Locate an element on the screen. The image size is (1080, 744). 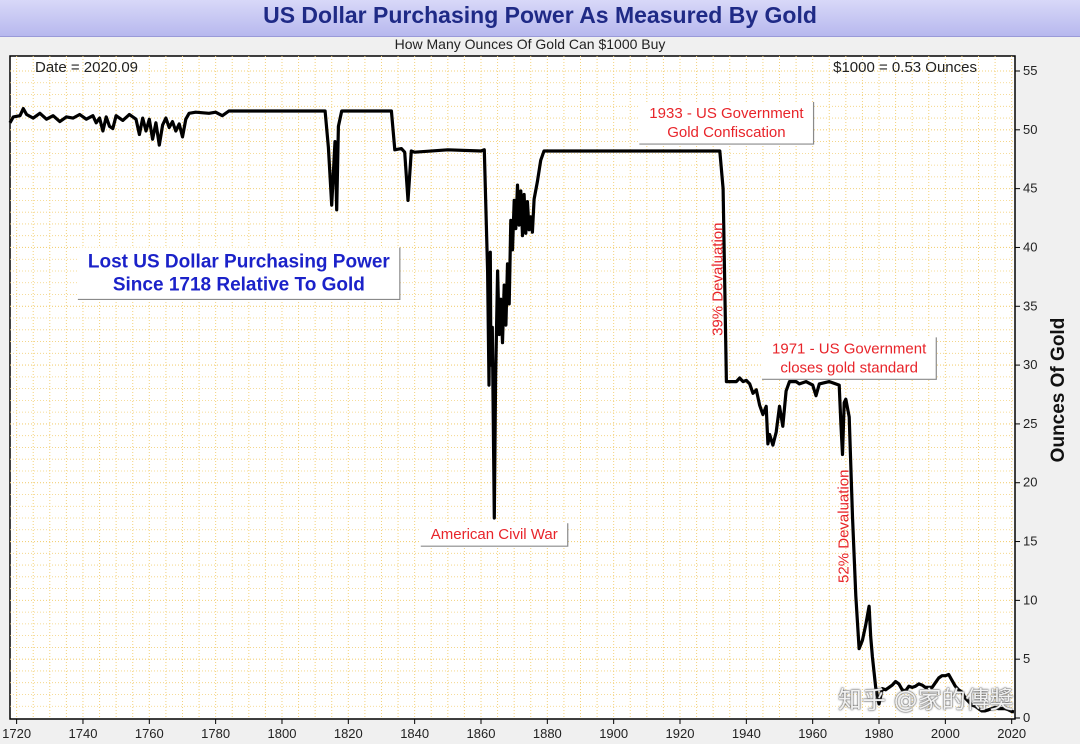
x-tick-label: 2000 is located at coordinates (945, 733).